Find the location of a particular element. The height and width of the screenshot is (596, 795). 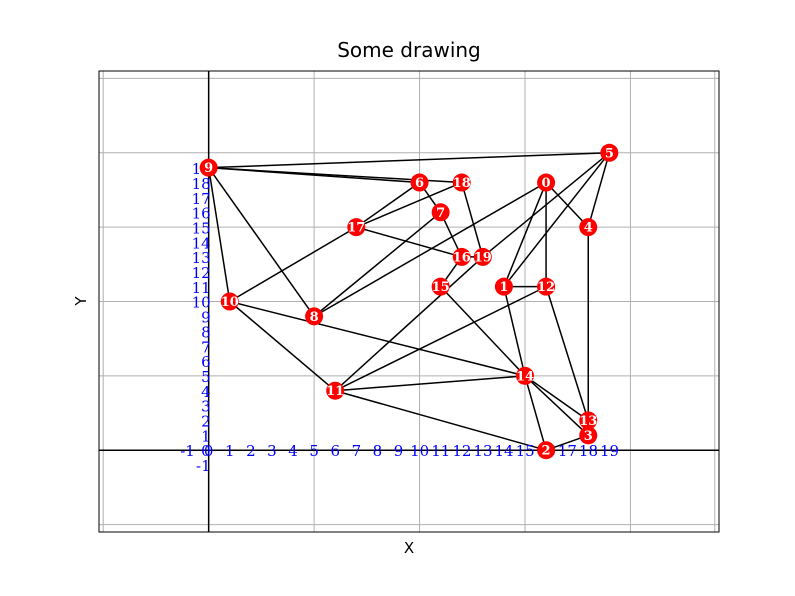

node-label: 19 is located at coordinates (483, 257).